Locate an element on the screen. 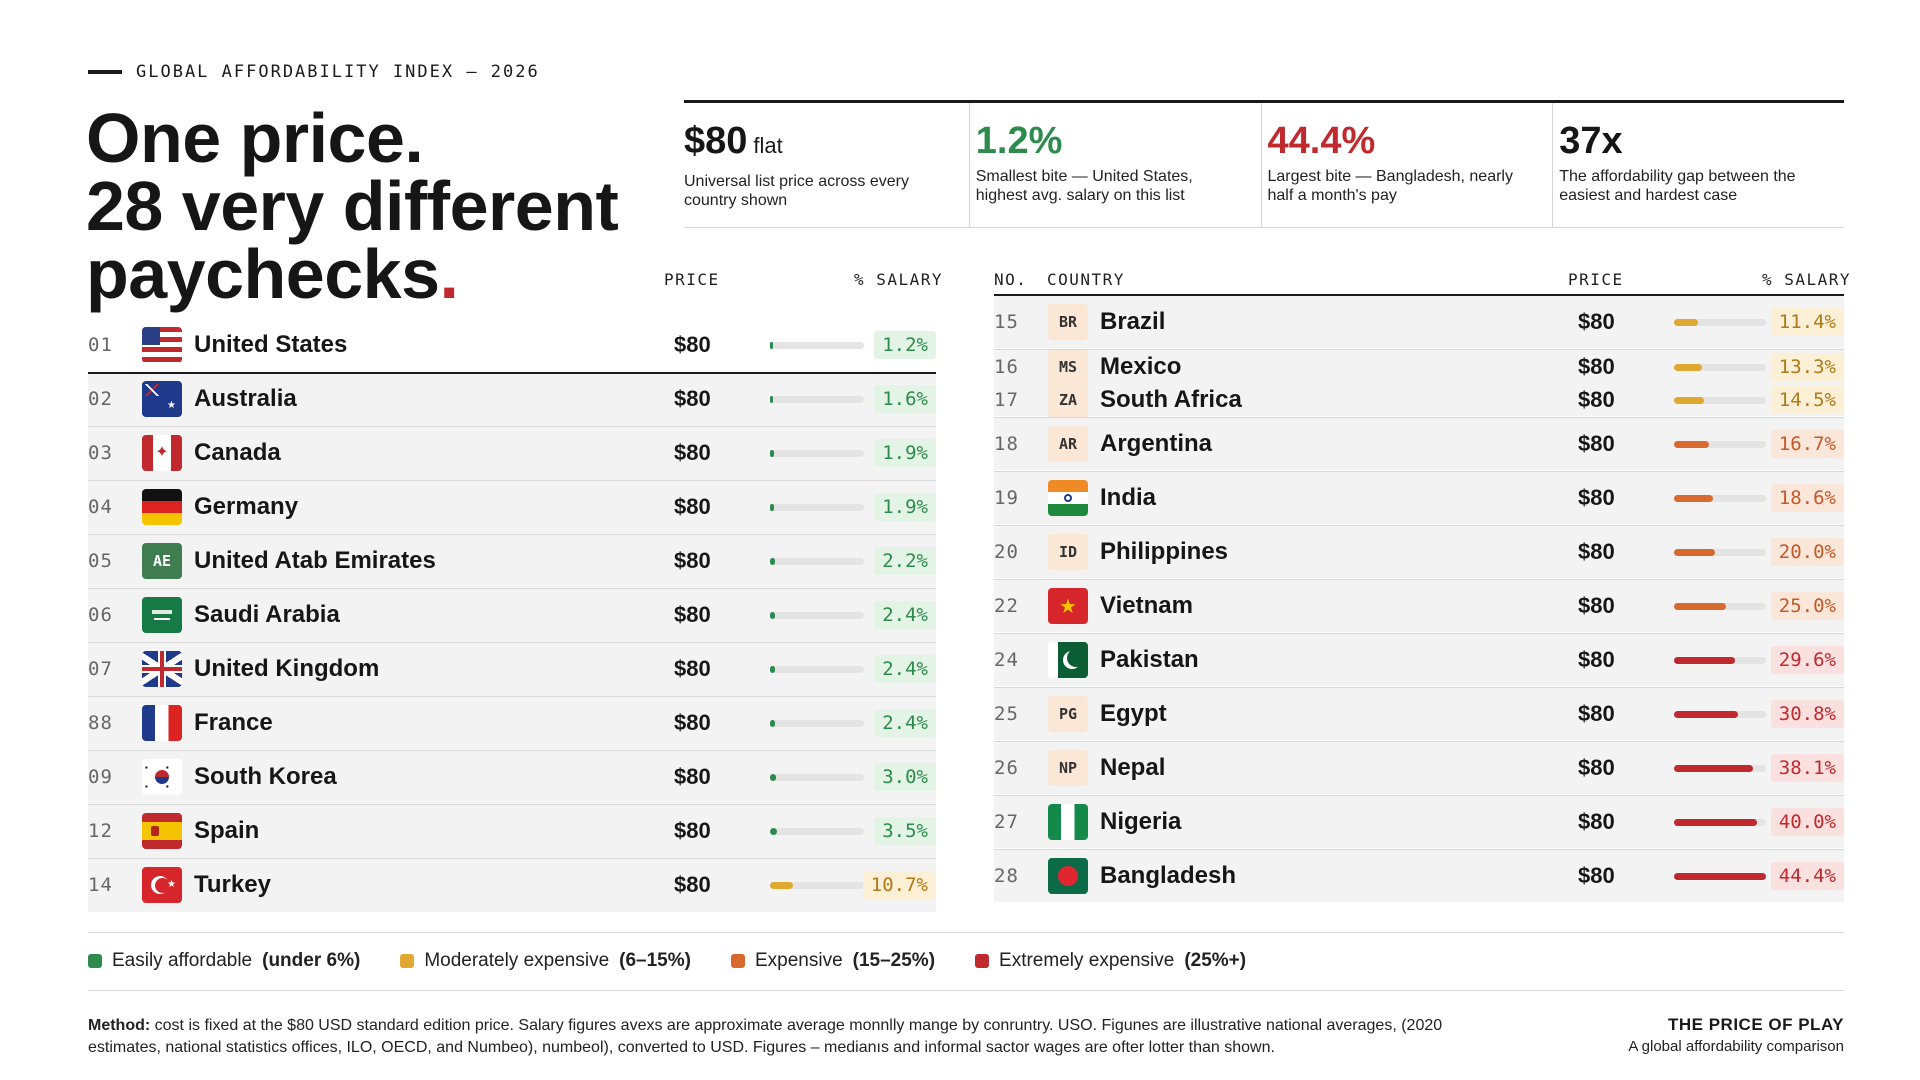  country-name: France is located at coordinates (233, 722).